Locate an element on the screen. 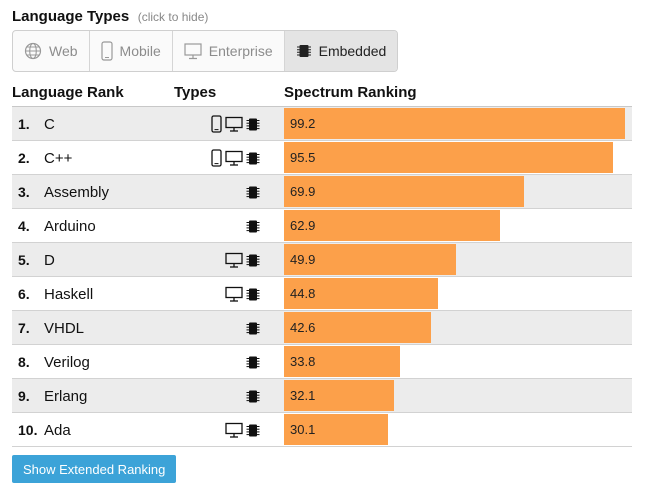 This screenshot has width=652, height=496. ranking-row: 10. Ada 30.1 is located at coordinates (322, 430).